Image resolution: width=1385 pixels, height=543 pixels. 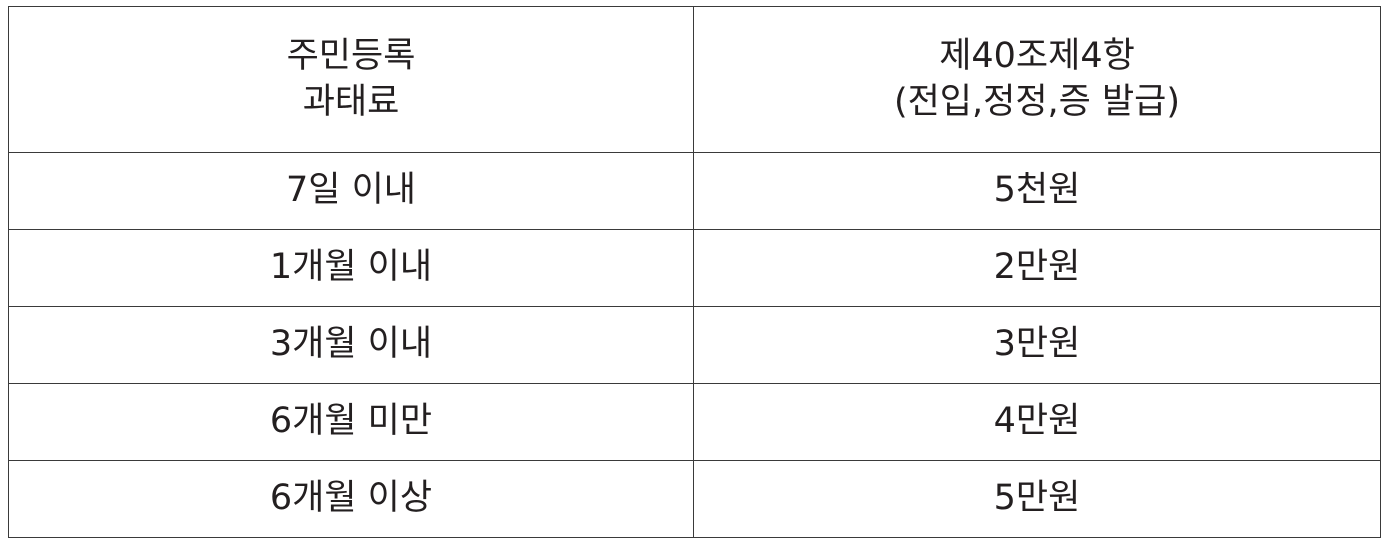 What do you see at coordinates (351, 101) in the screenshot?
I see `header-fine-category-line2: 과태료` at bounding box center [351, 101].